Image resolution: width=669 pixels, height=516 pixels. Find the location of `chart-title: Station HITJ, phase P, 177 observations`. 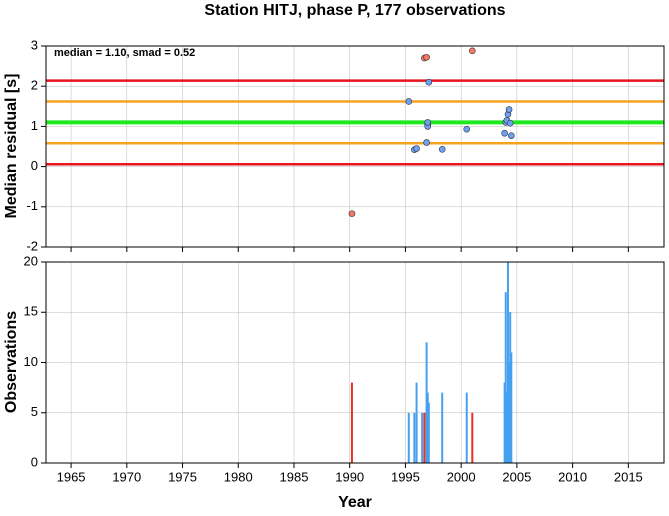

chart-title: Station HITJ, phase P, 177 observations is located at coordinates (354, 10).